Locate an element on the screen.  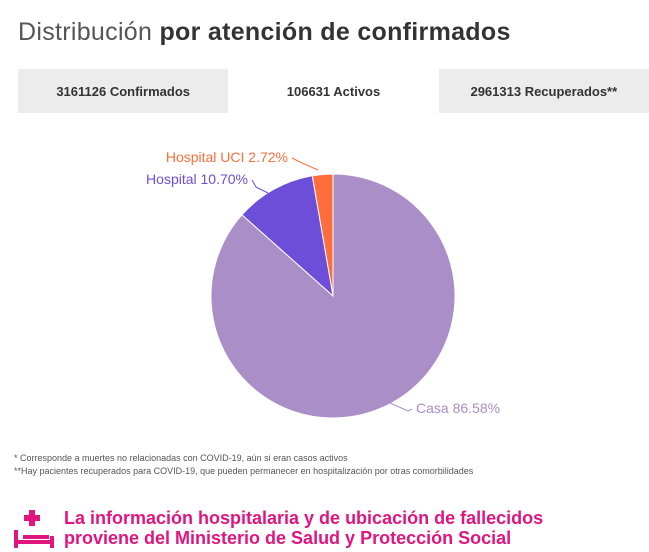
leader-line-hospital-uci is located at coordinates (305, 164).